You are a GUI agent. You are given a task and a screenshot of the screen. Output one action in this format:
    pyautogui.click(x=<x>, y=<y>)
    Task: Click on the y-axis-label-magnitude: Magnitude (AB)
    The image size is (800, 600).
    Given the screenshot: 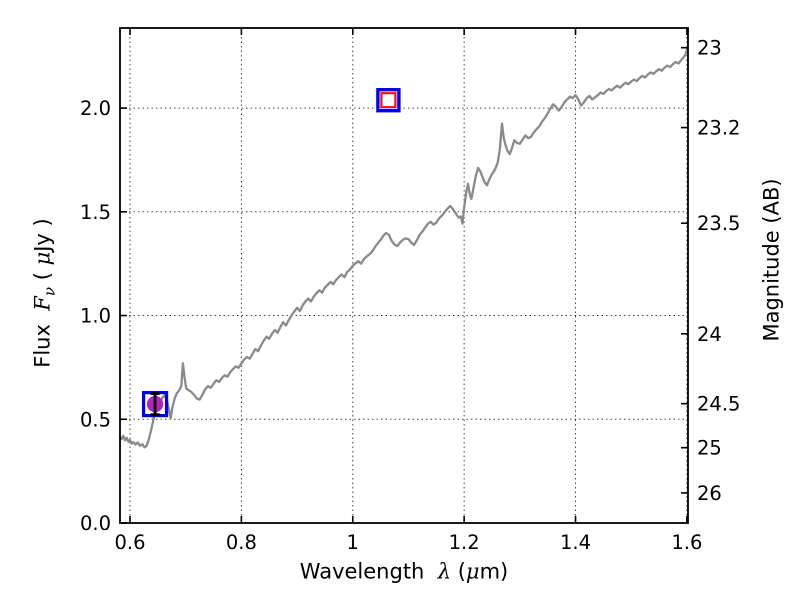 What is the action you would take?
    pyautogui.click(x=771, y=260)
    